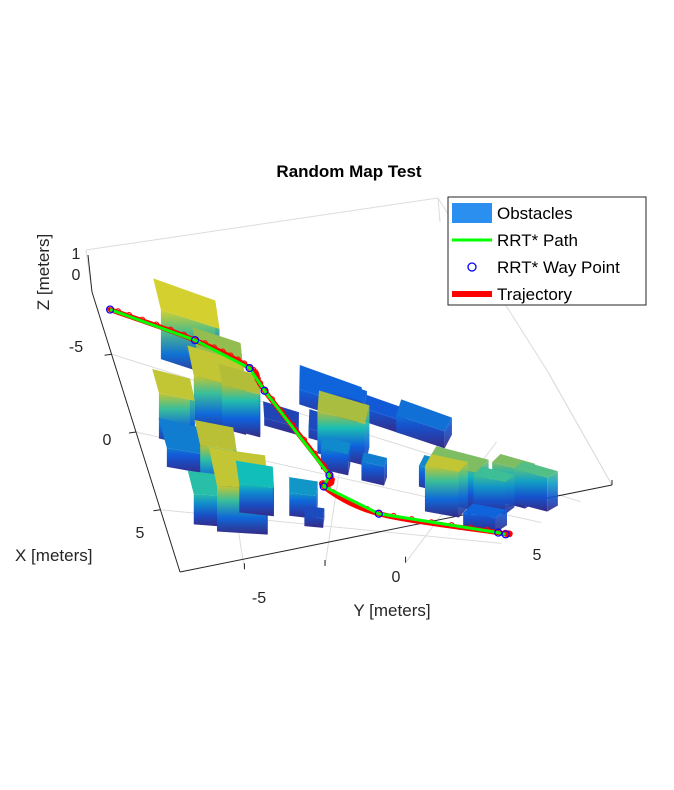  I want to click on z-tick-label: 1, so click(76, 254).